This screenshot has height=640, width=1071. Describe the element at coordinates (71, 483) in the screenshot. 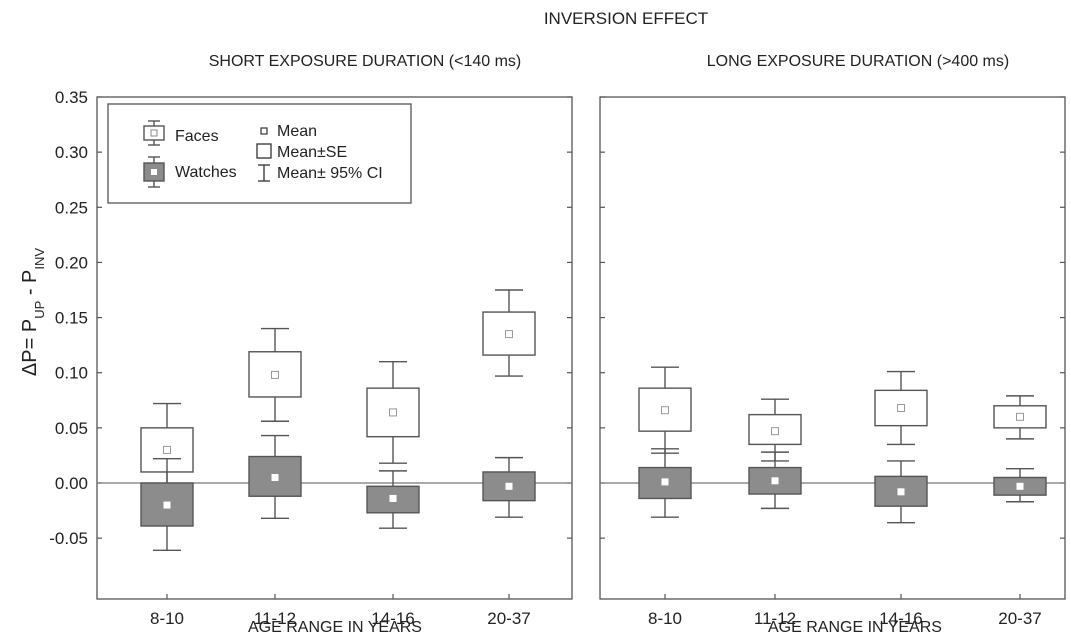

I see `y-tick-label: 0.00` at that location.